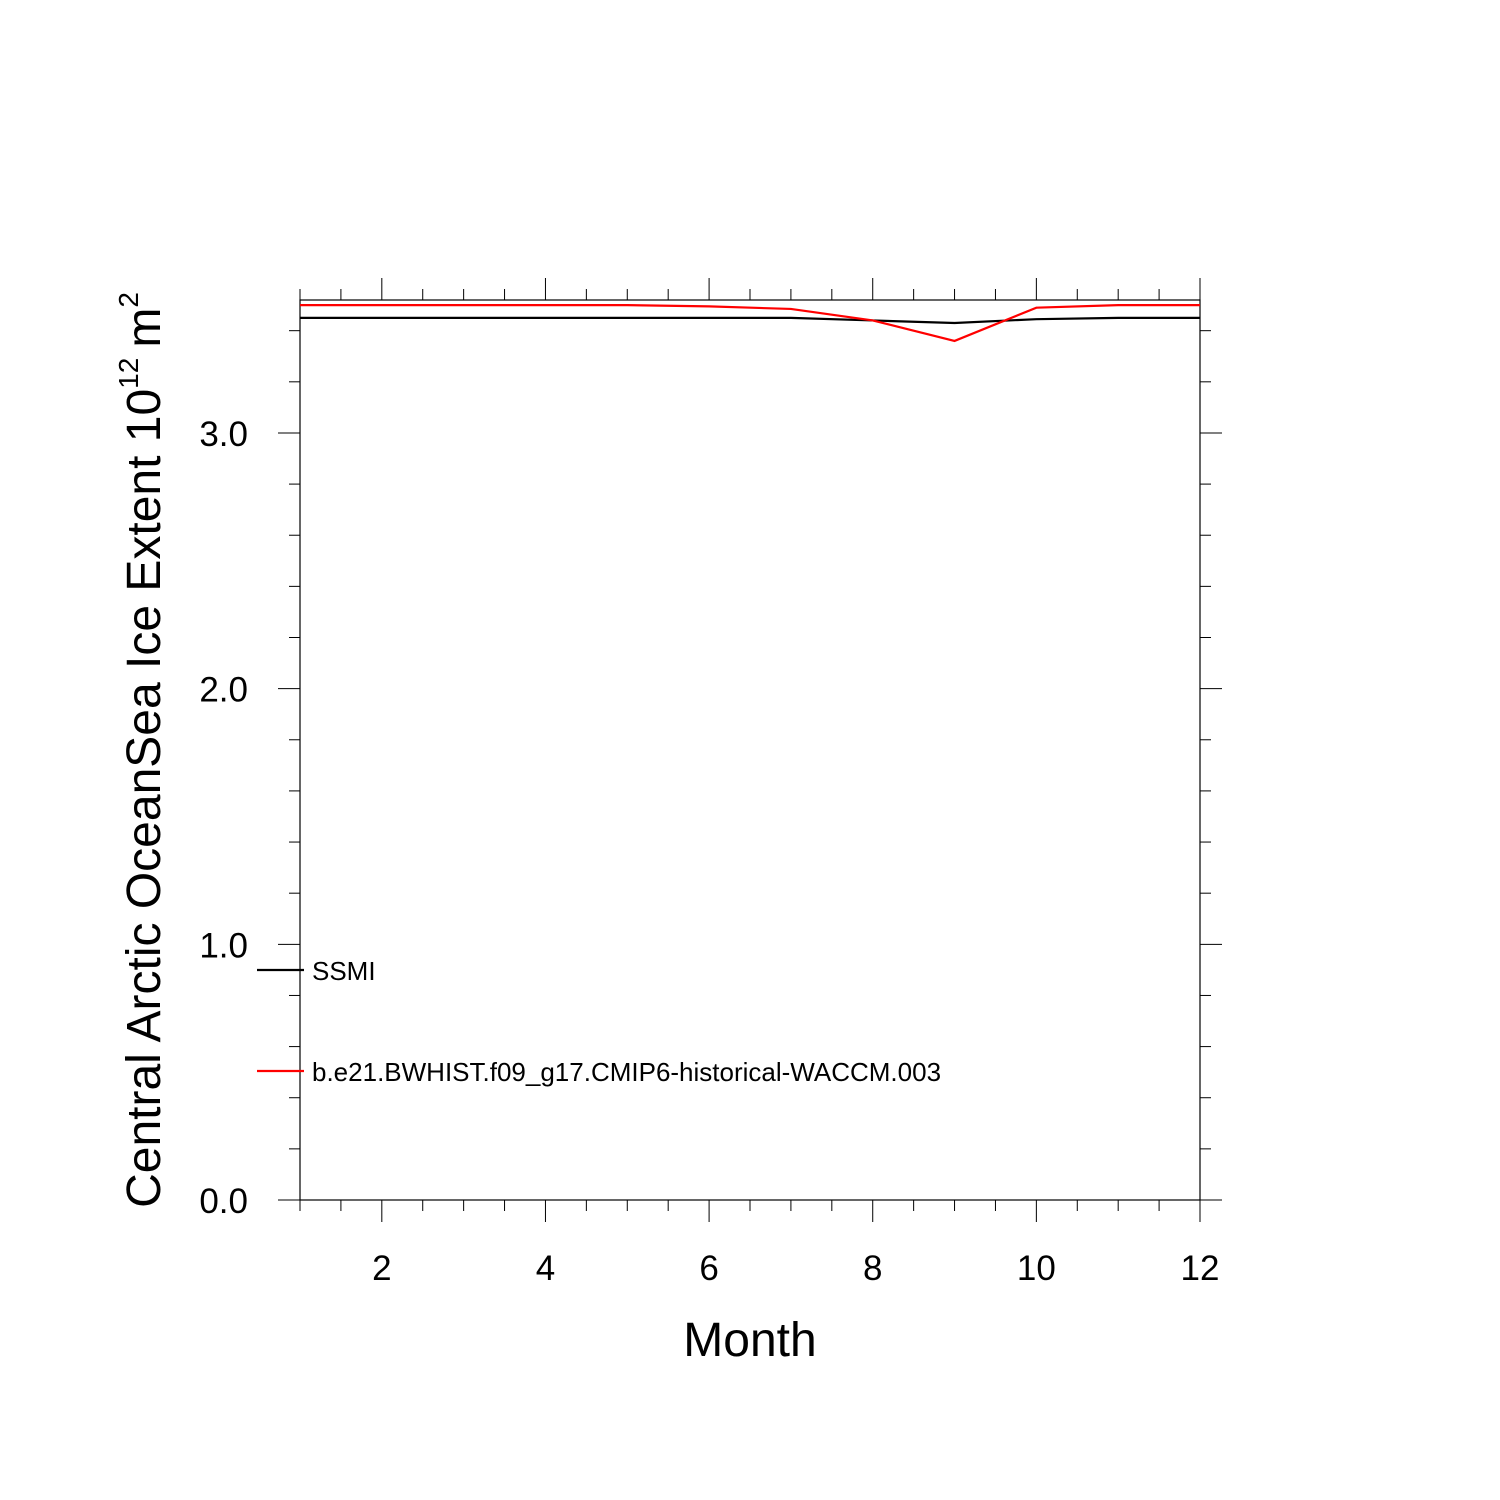 Image resolution: width=1500 pixels, height=1500 pixels. I want to click on y-axis-title-unit: m, so click(144, 328).